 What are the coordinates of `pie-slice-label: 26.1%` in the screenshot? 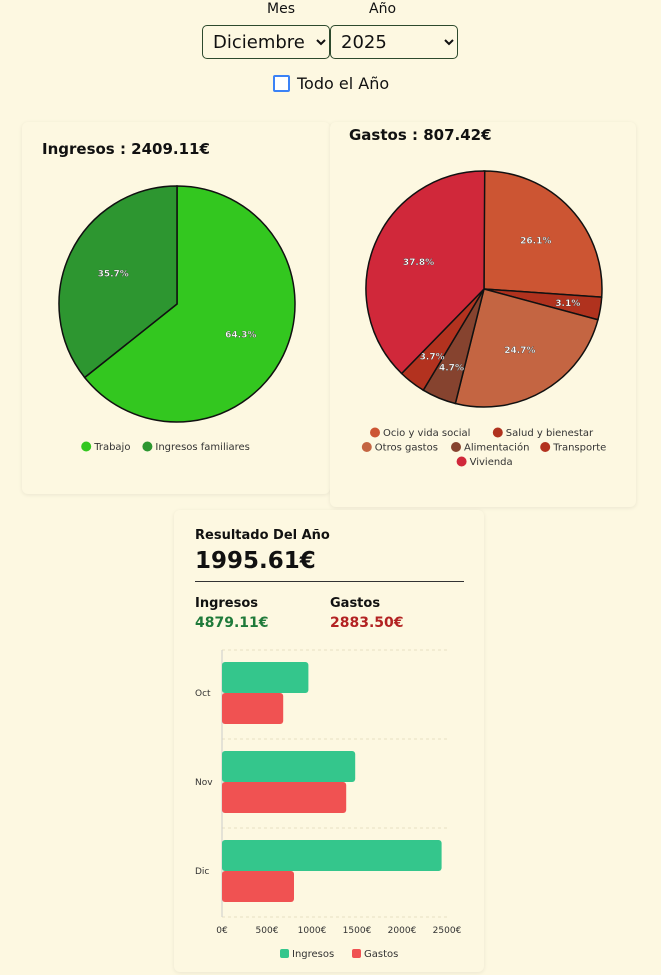 It's located at (535, 242).